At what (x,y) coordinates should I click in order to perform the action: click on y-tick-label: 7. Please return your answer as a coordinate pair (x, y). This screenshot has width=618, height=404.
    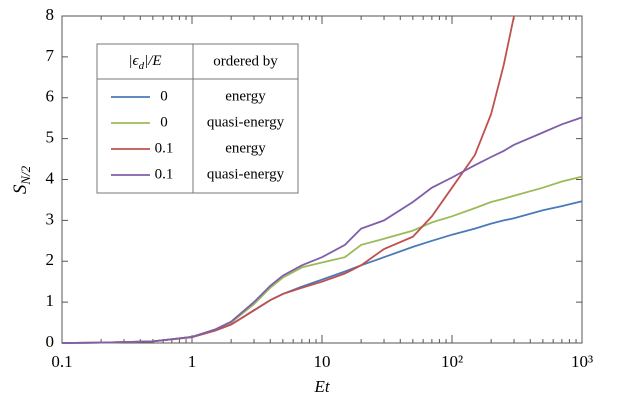
    Looking at the image, I should click on (50, 55).